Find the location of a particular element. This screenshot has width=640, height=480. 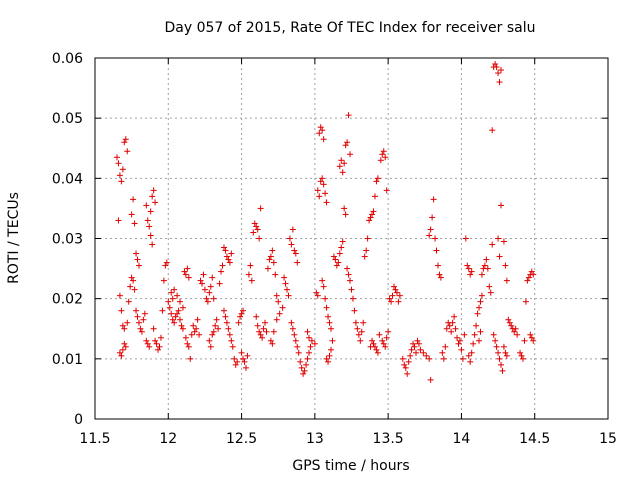

x-tick-label: 15 is located at coordinates (608, 439).